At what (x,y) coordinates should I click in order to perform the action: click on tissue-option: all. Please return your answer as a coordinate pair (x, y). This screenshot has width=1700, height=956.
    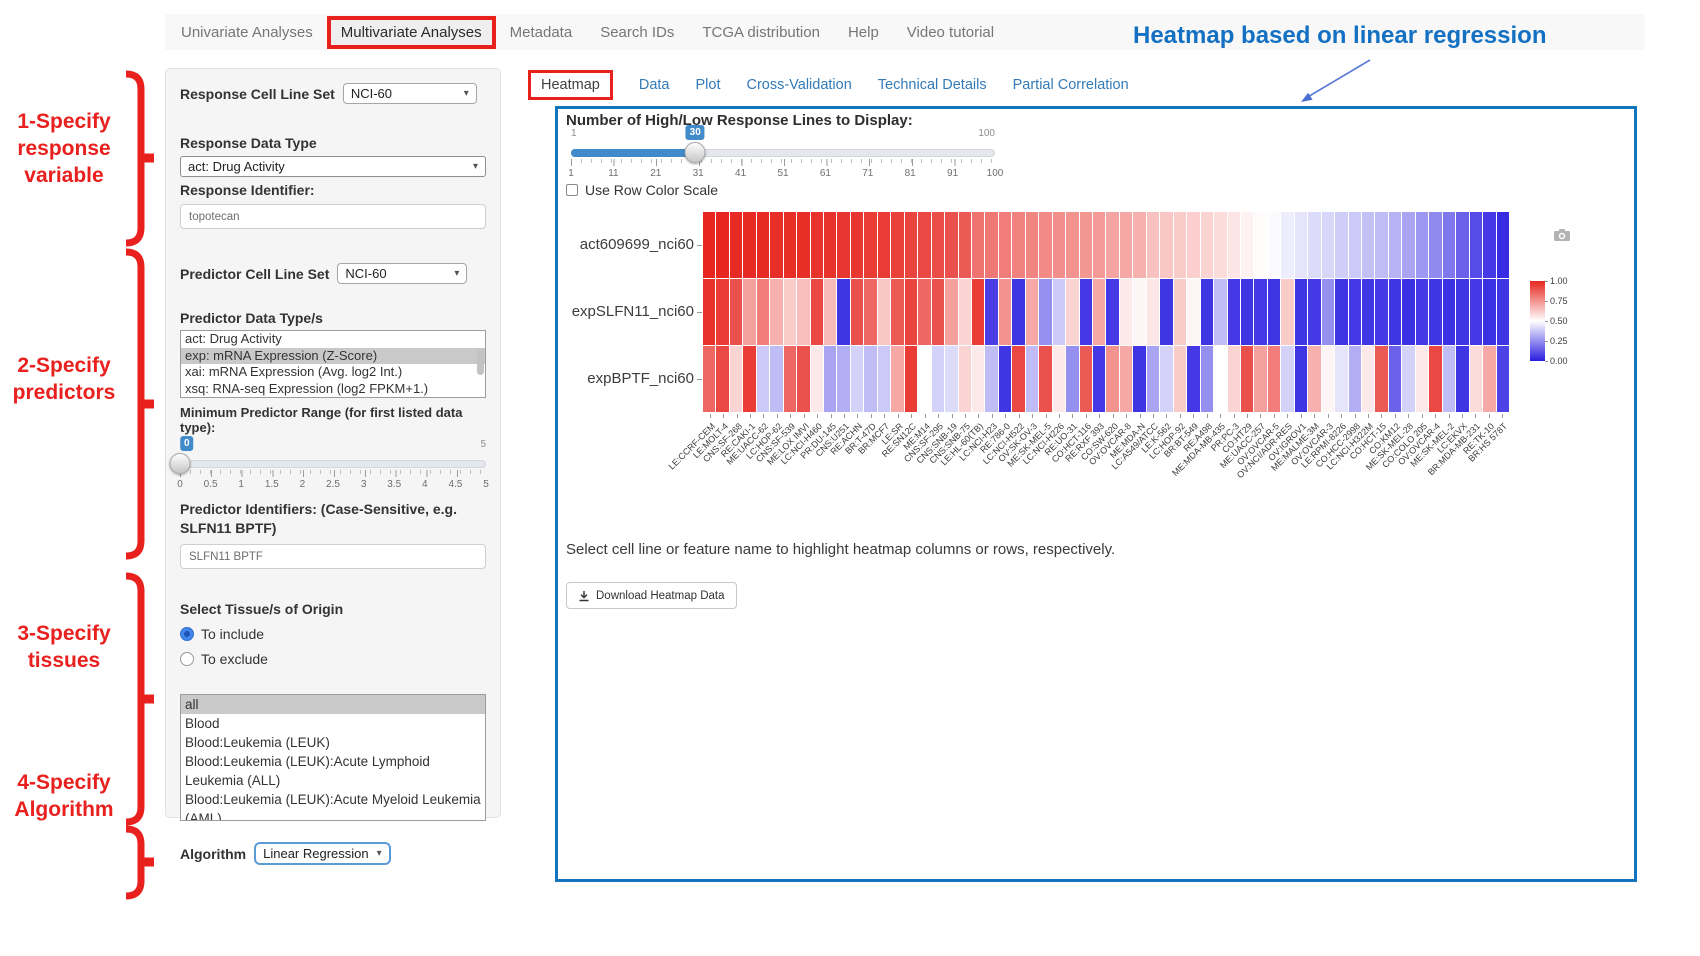
    Looking at the image, I should click on (333, 704).